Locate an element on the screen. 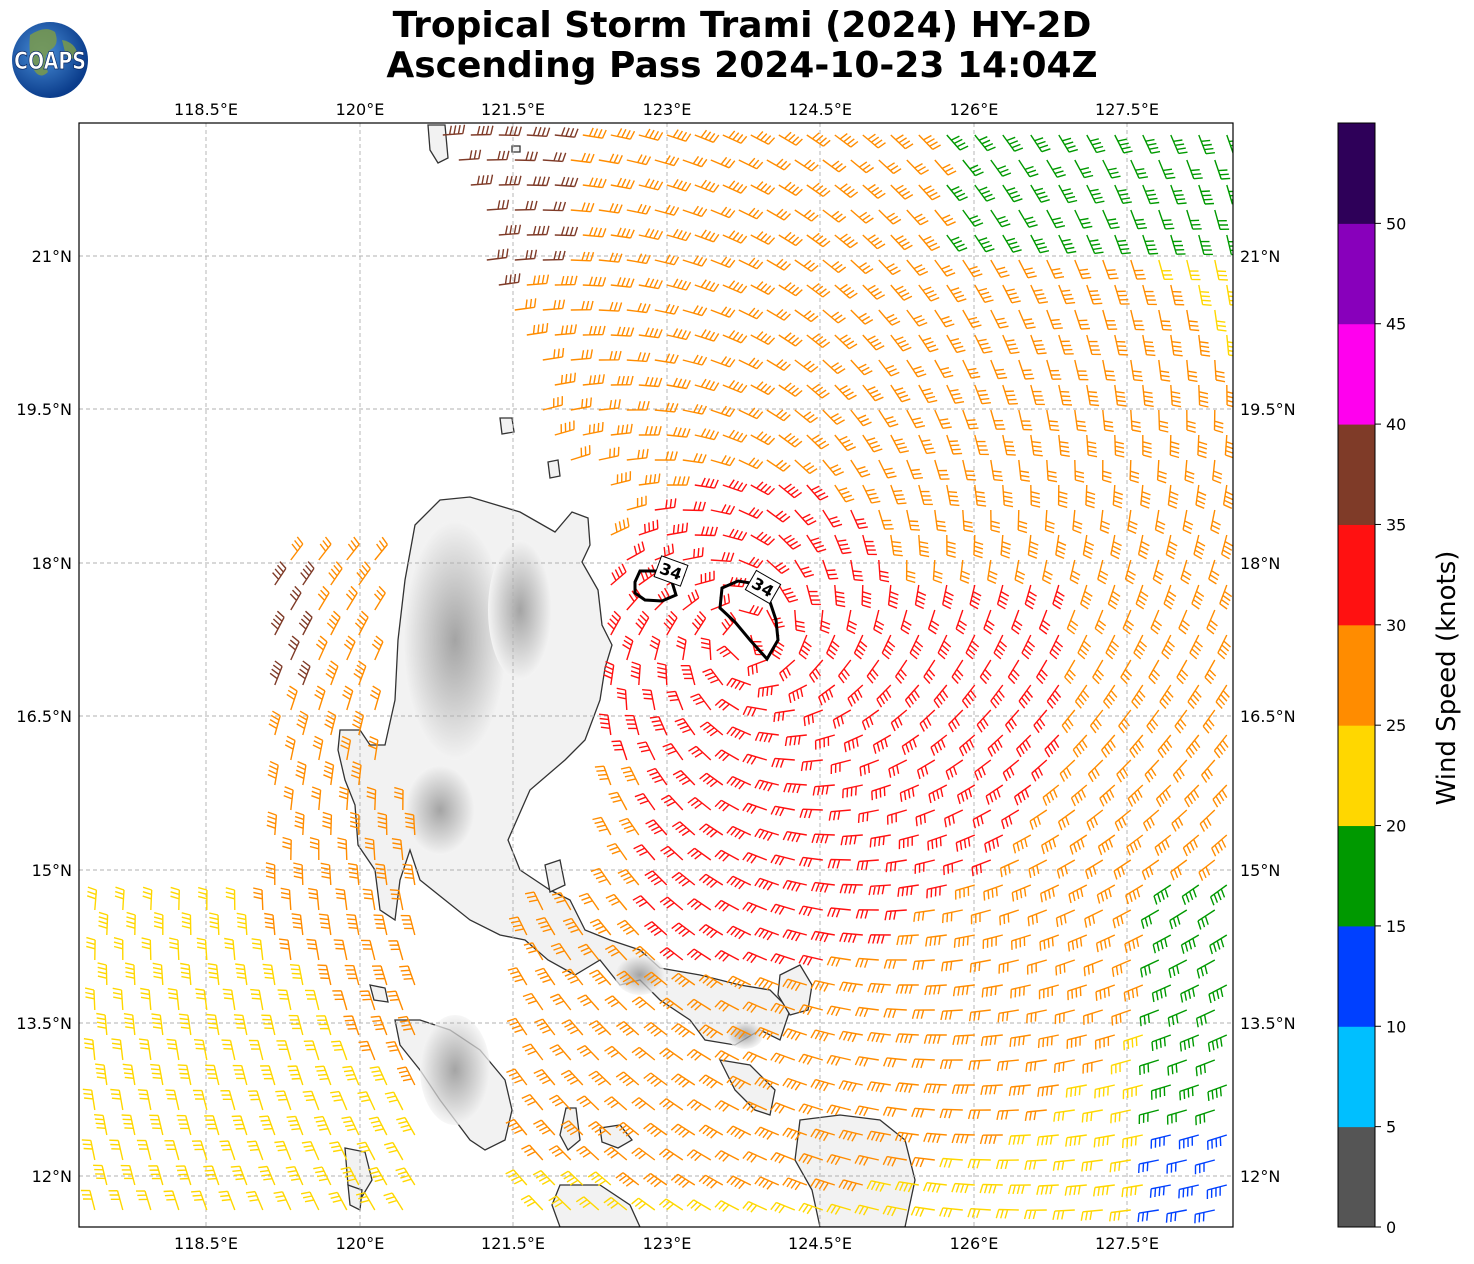 The width and height of the screenshot is (1474, 1264). lon-tick-top: 126°E is located at coordinates (974, 109).